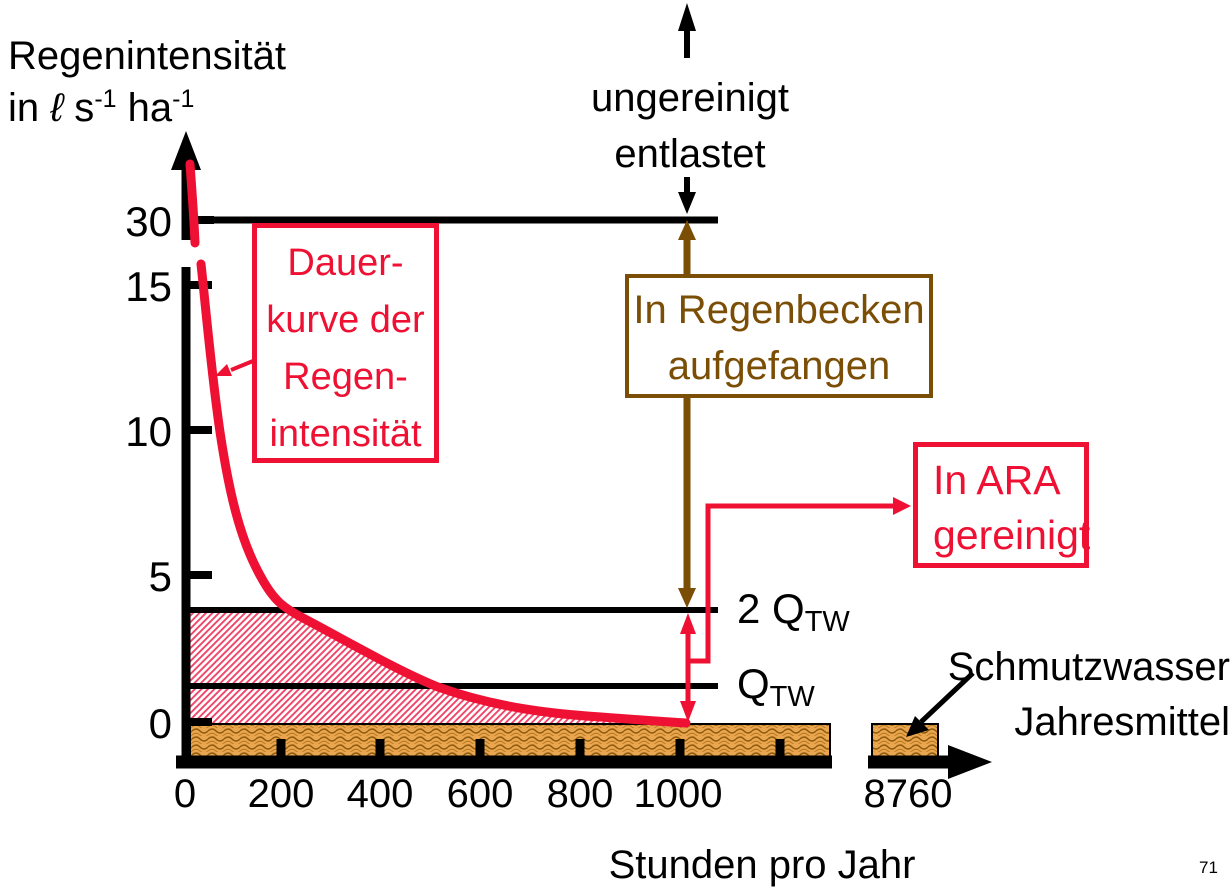 The width and height of the screenshot is (1232, 895). What do you see at coordinates (793, 583) in the screenshot?
I see `ara-connector-line` at bounding box center [793, 583].